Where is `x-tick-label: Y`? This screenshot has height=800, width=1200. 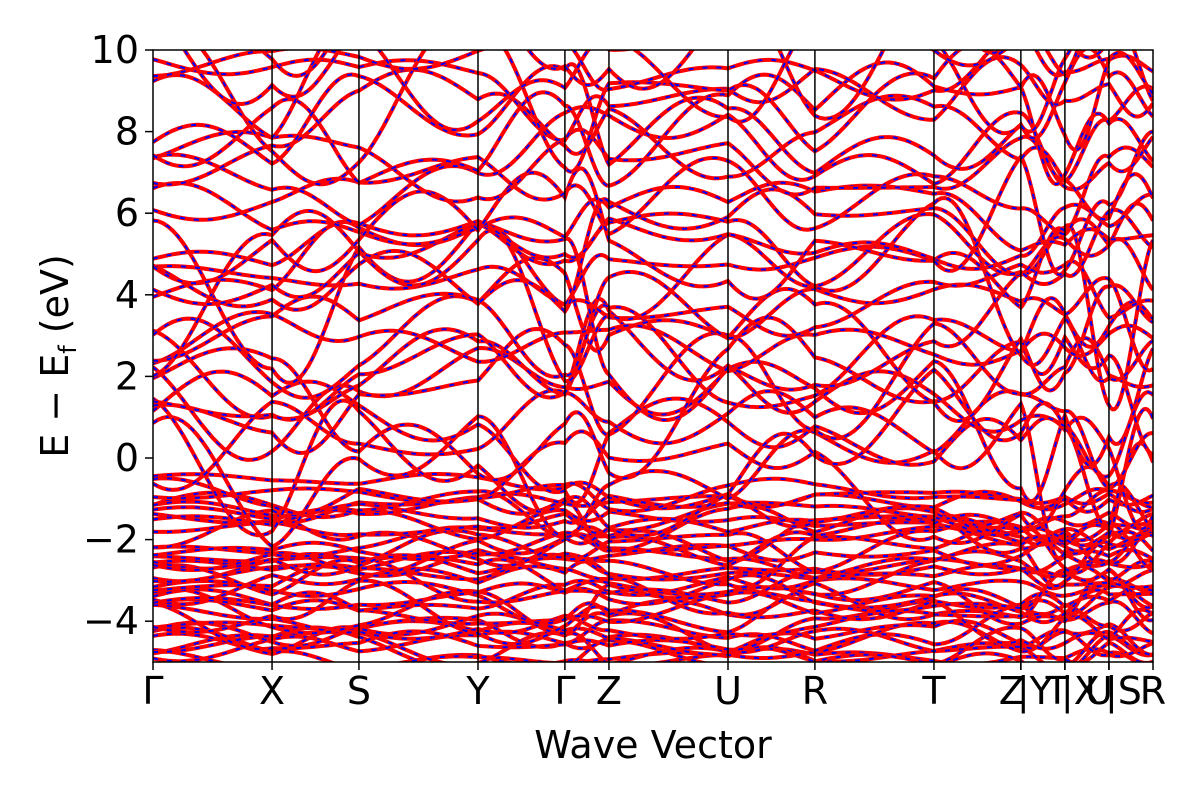
x-tick-label: Y is located at coordinates (477, 691).